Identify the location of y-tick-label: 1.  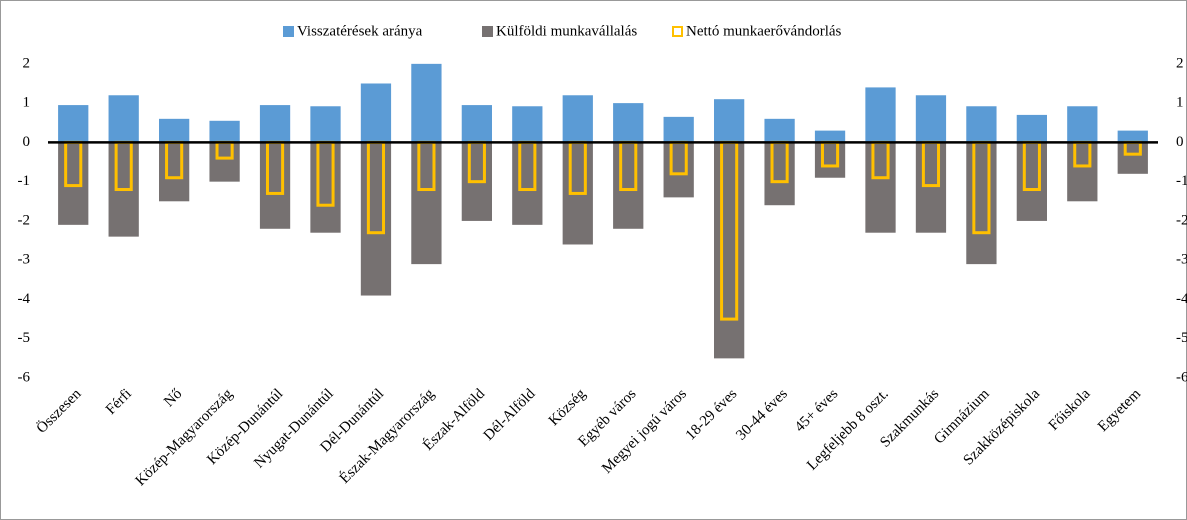
(27, 103).